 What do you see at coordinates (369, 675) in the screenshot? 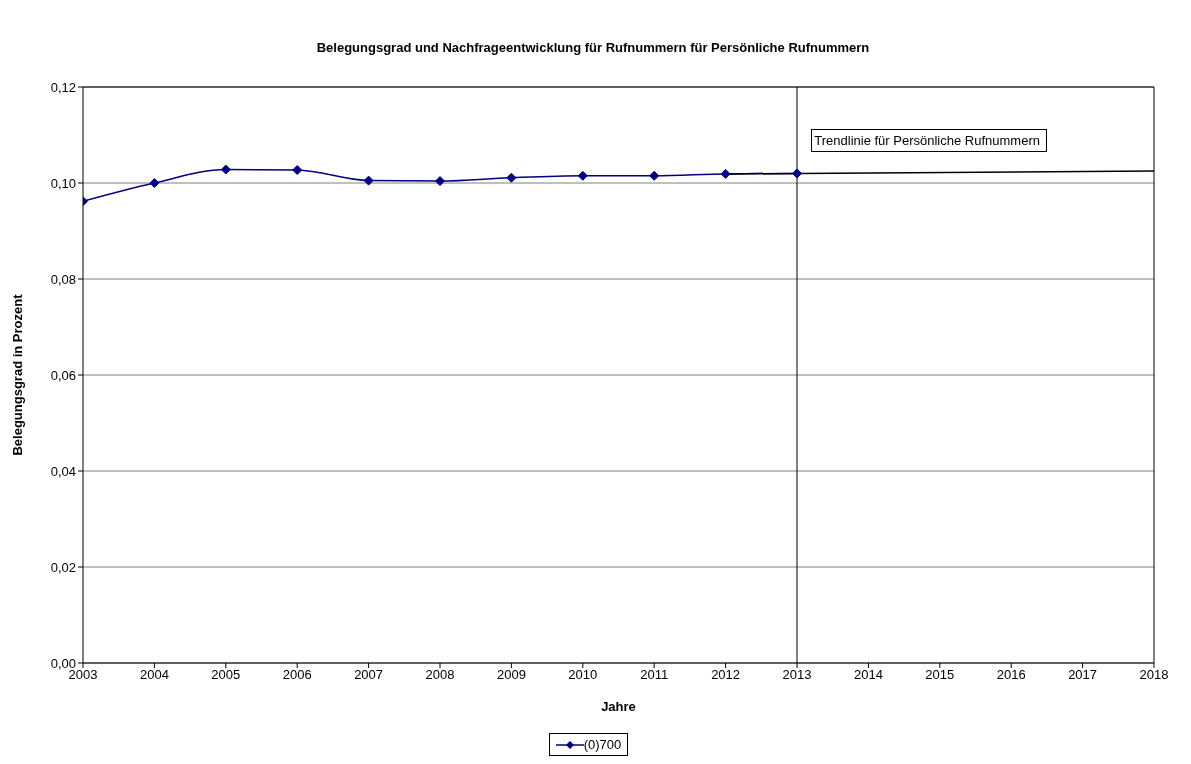
I see `x-tick-label: 2007` at bounding box center [369, 675].